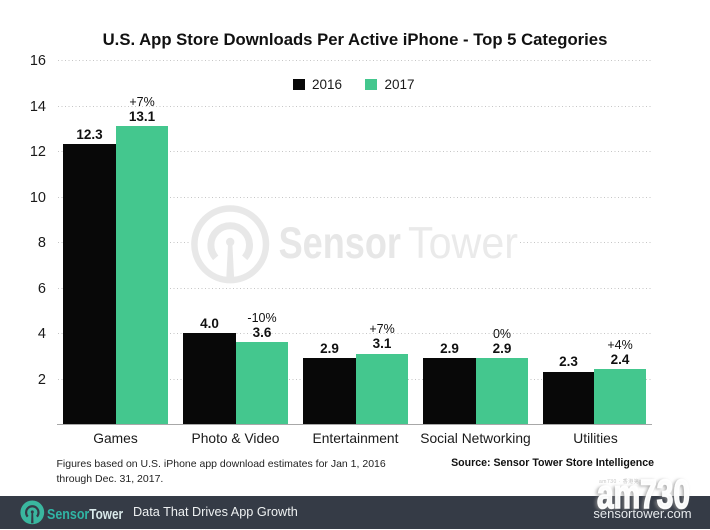  What do you see at coordinates (643, 493) in the screenshot?
I see `svg-text: am730` at bounding box center [643, 493].